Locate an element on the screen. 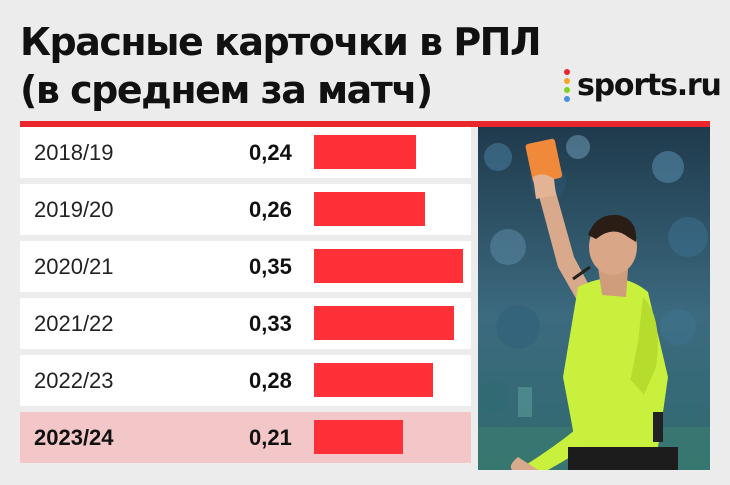 This screenshot has height=485, width=730. value-label: 0,33 is located at coordinates (270, 323).